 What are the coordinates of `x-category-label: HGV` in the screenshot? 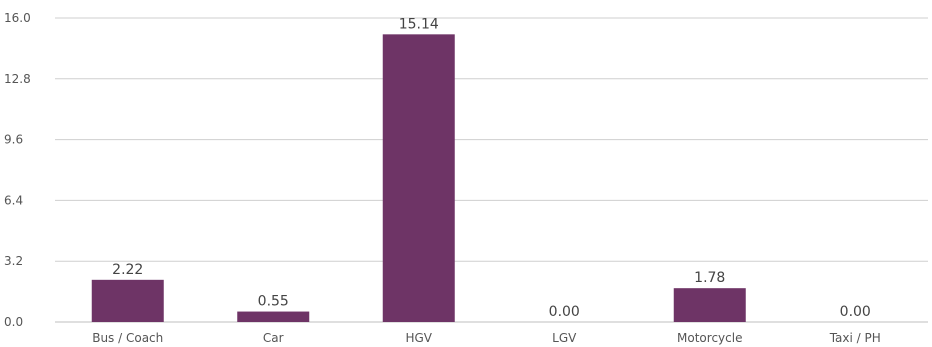 It's located at (418, 338).